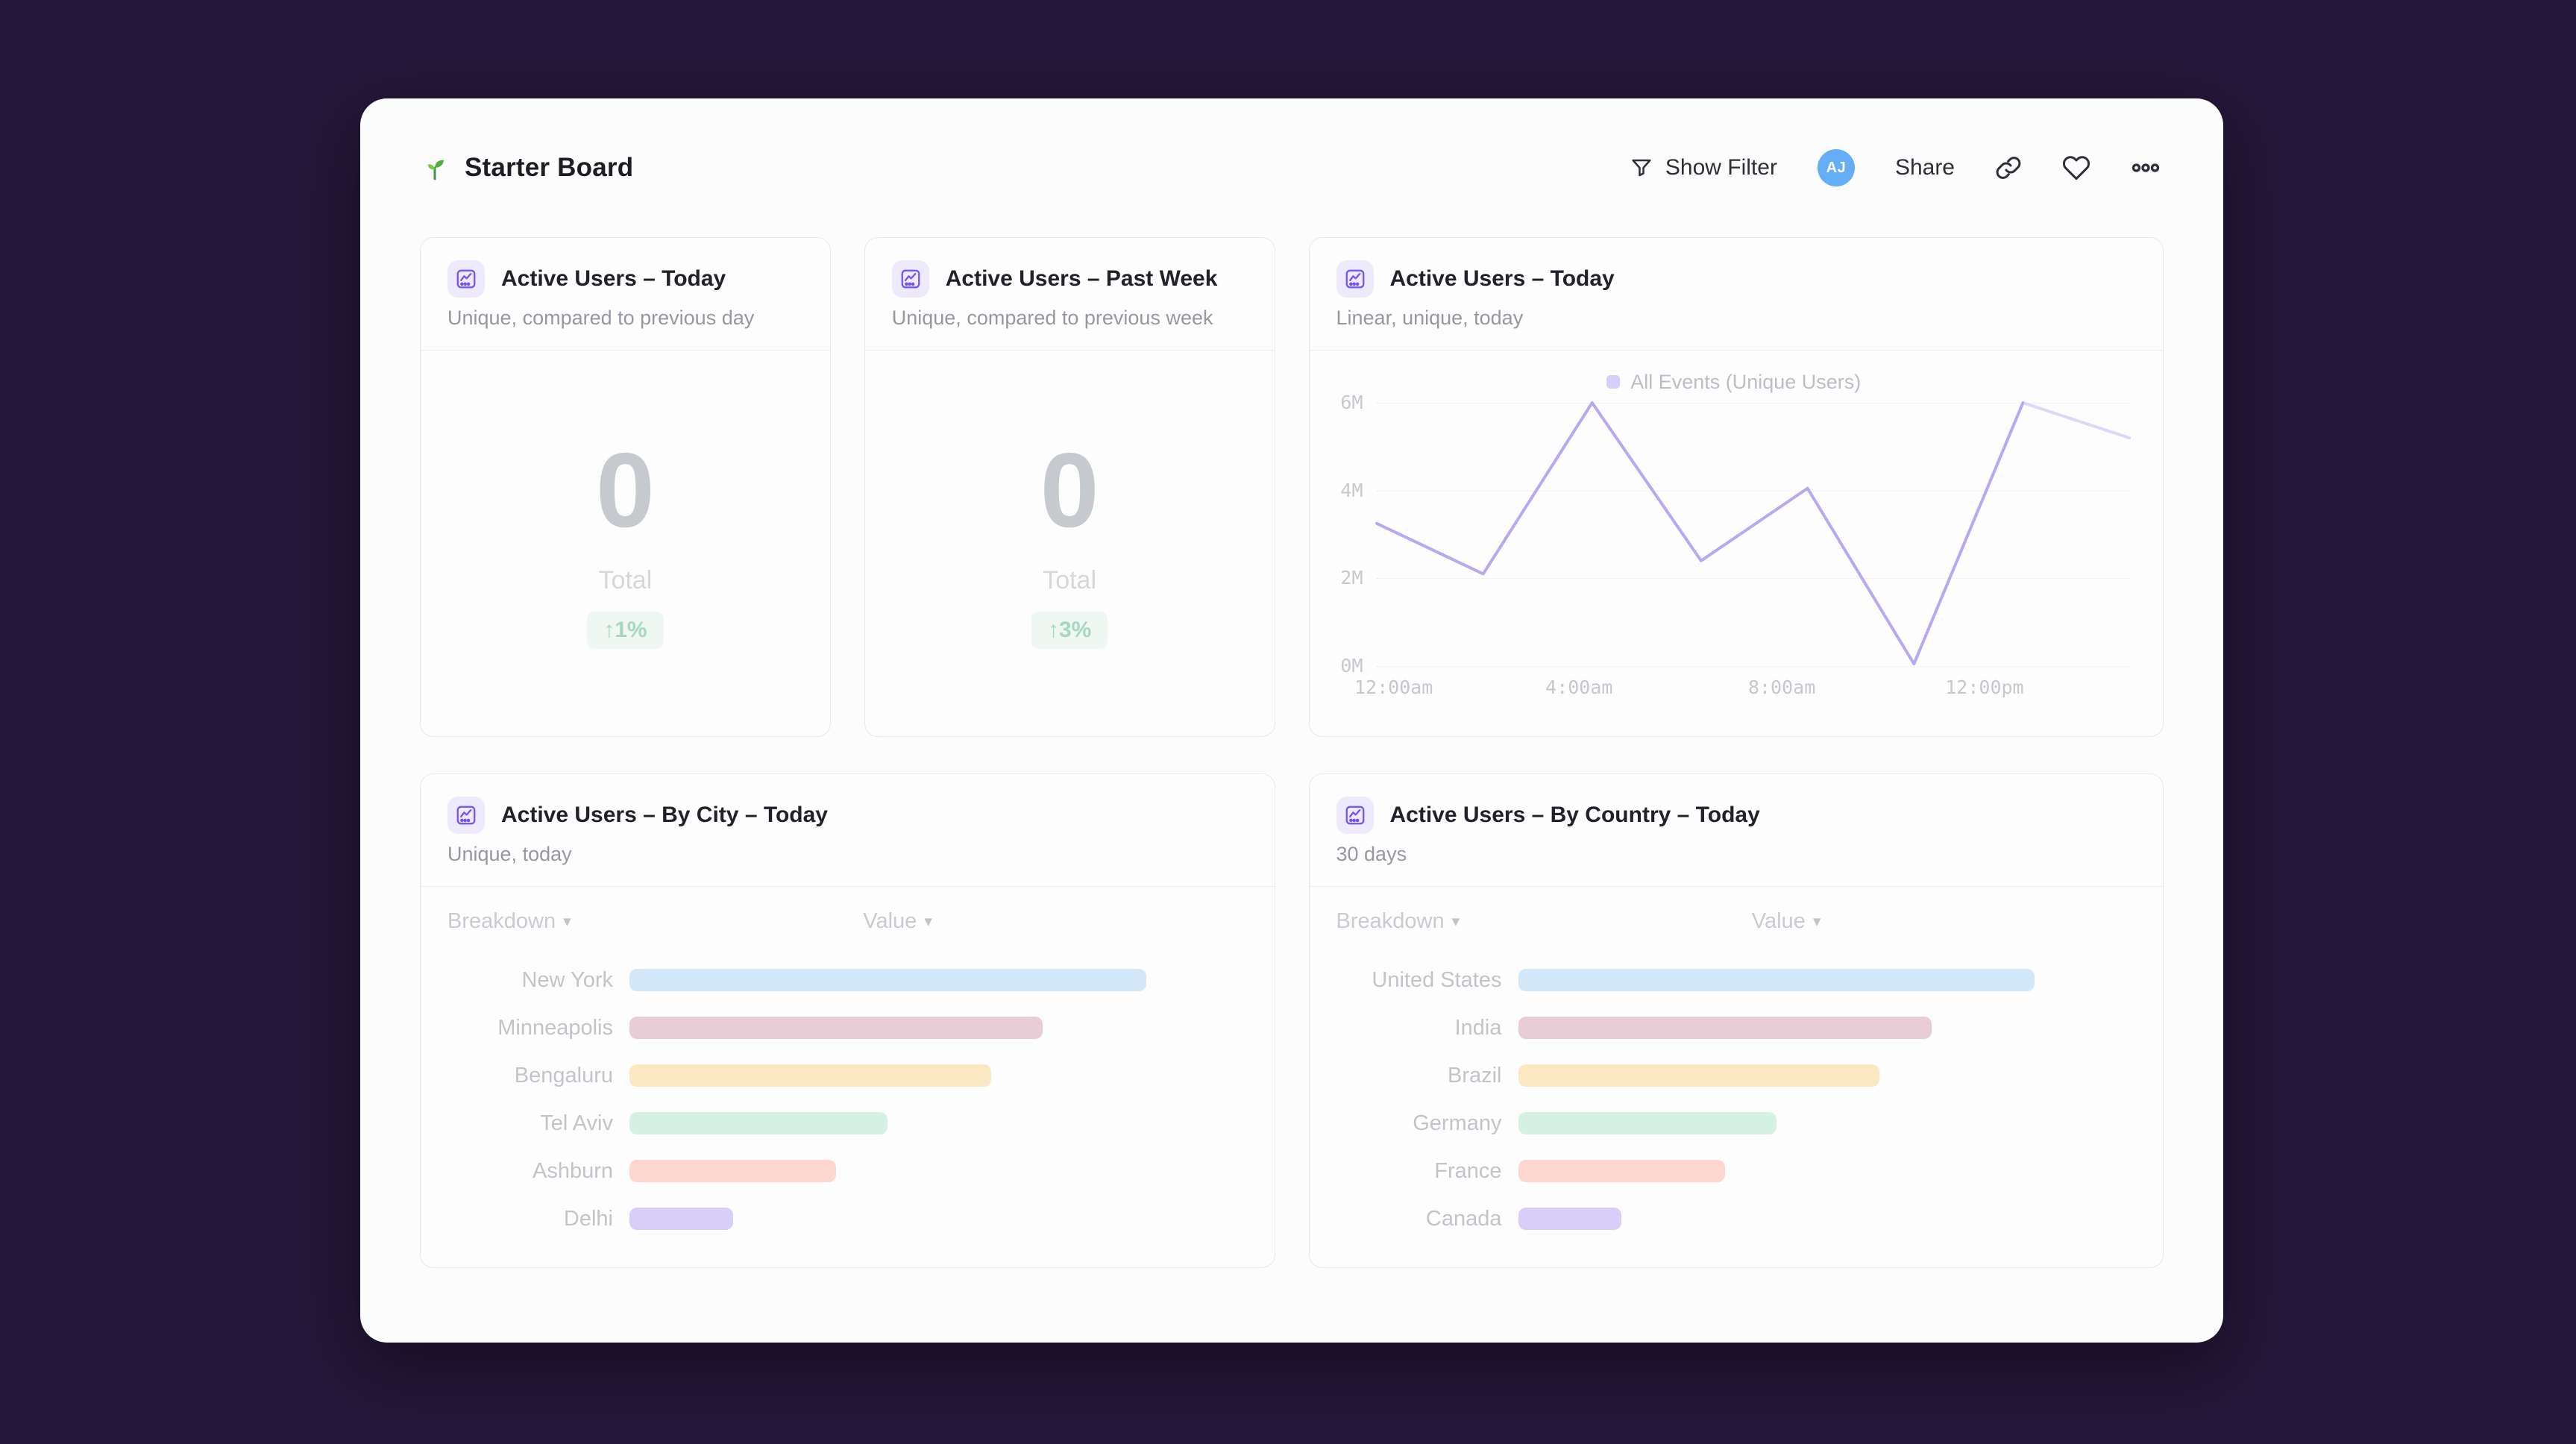  Describe the element at coordinates (1437, 979) in the screenshot. I see `row-label: United States` at that location.